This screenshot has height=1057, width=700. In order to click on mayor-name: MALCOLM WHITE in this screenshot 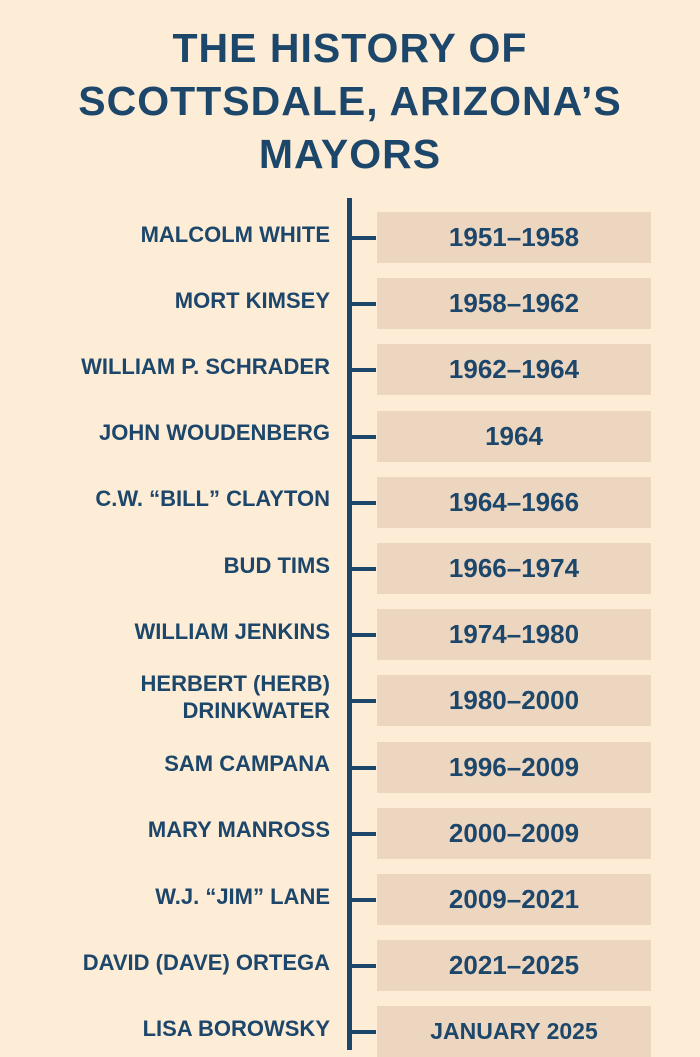, I will do `click(235, 234)`.